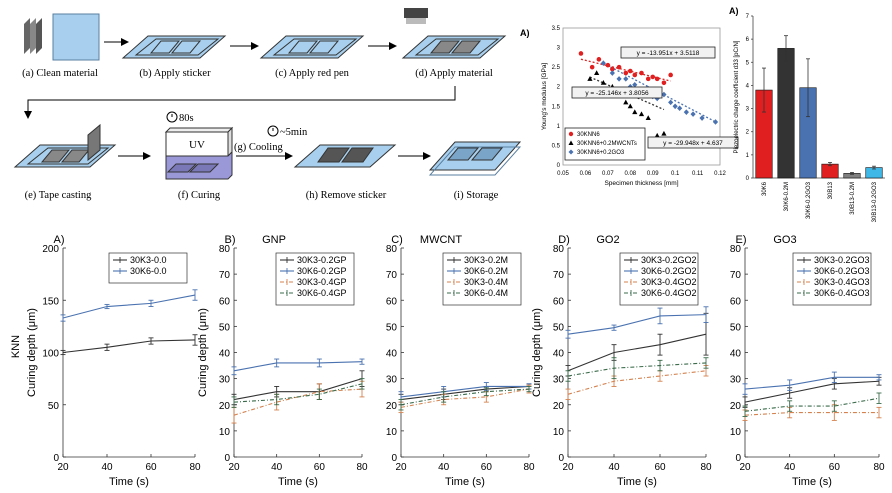 This screenshot has height=493, width=892. Describe the element at coordinates (60, 73) in the screenshot. I see `step-label: (a) Clean material` at that location.